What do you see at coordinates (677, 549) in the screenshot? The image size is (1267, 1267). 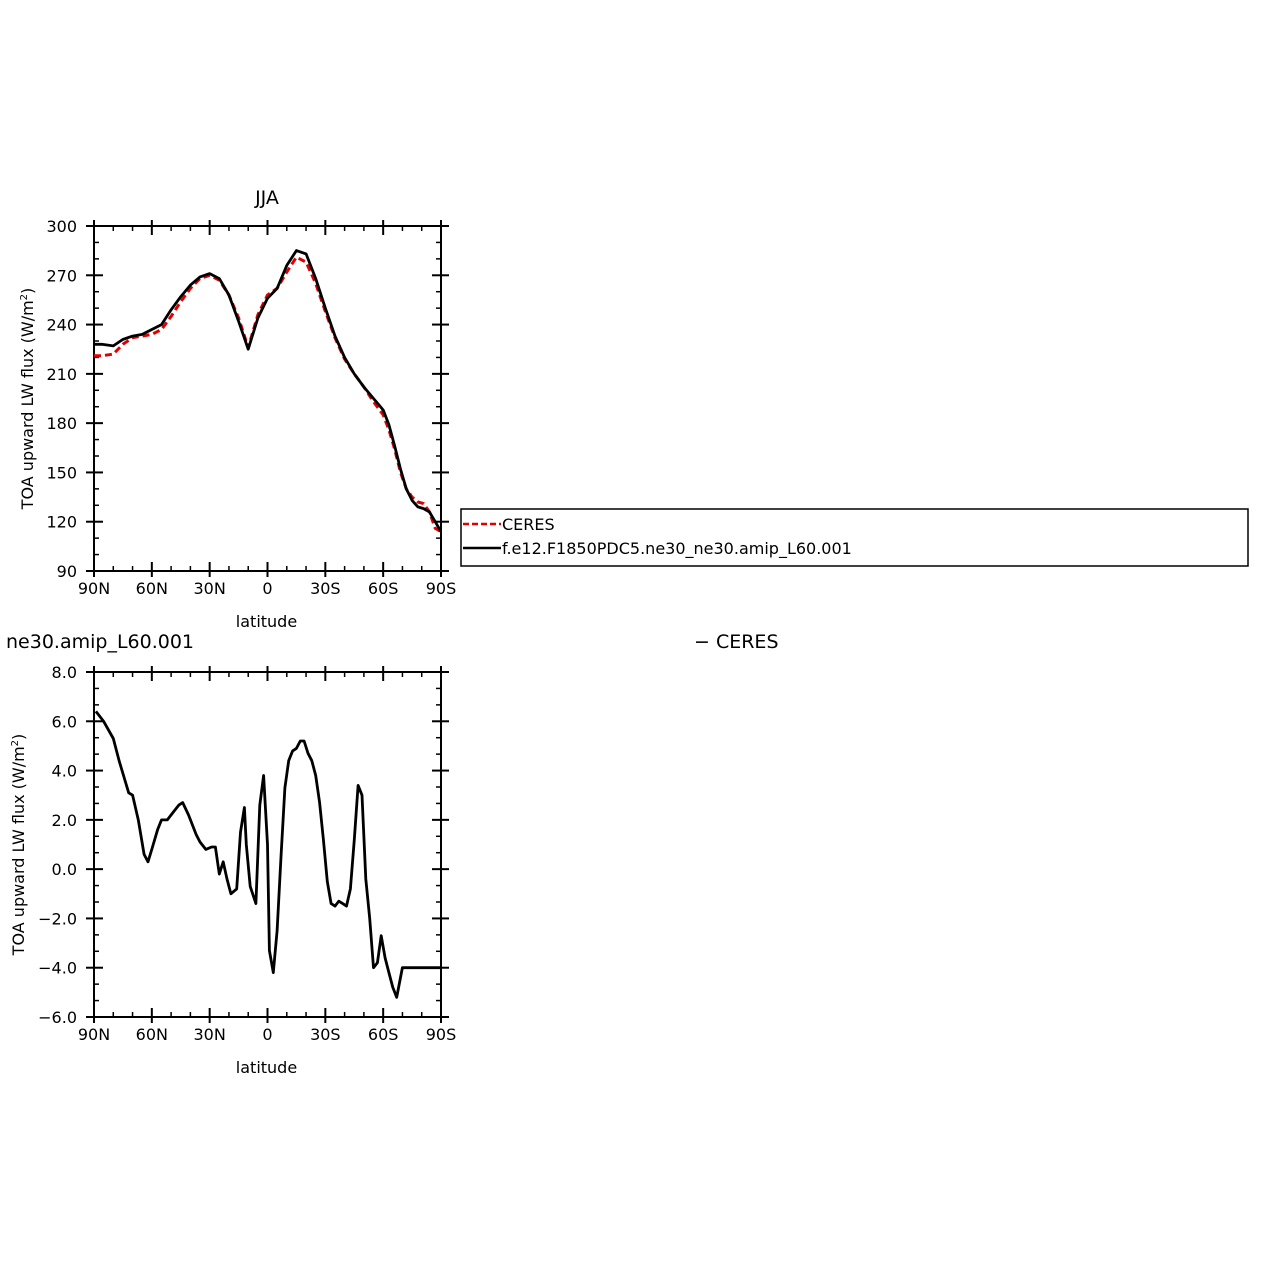 I see `legend-label: f.e12.F1850PDC5.ne30_ne30.amip_L60.001` at bounding box center [677, 549].